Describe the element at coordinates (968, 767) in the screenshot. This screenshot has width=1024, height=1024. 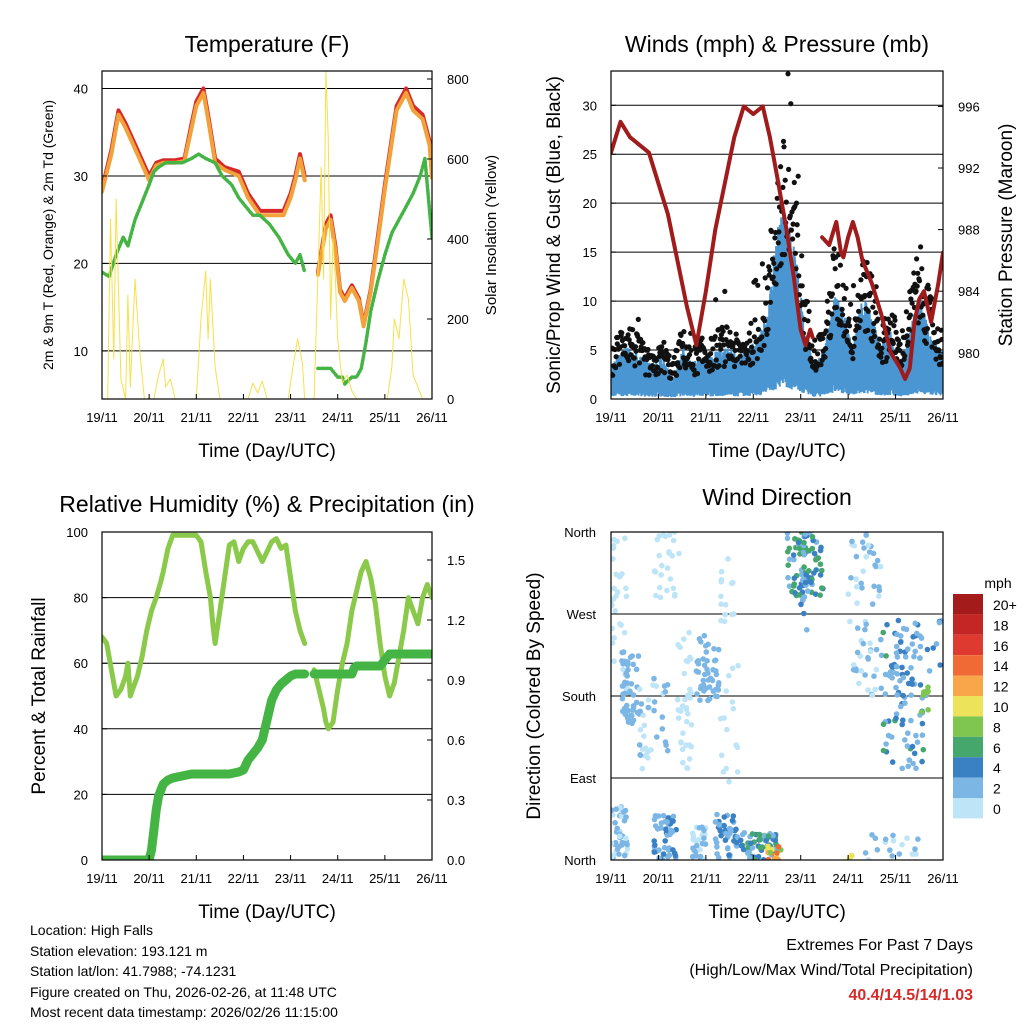
I see `legend-swatch` at that location.